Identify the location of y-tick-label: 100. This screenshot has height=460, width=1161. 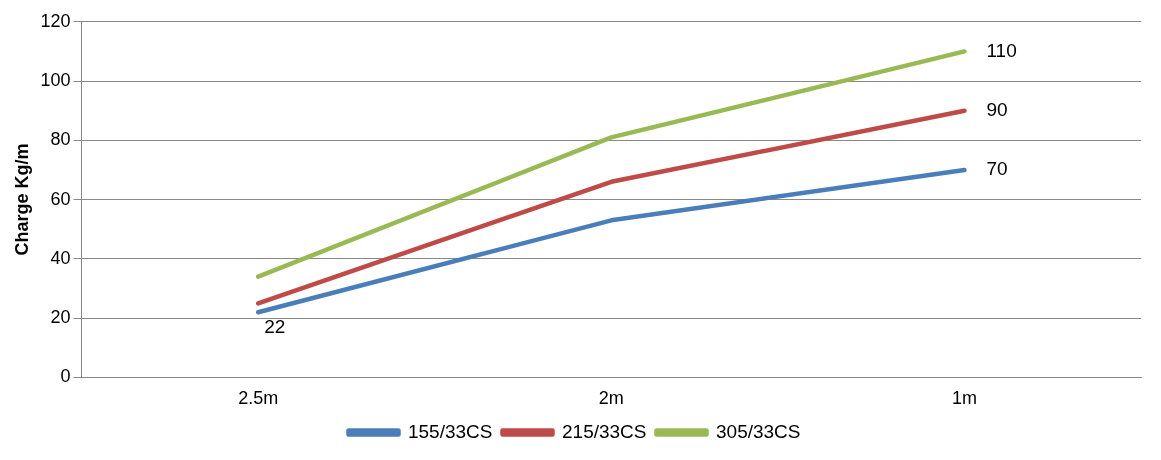
(55, 80).